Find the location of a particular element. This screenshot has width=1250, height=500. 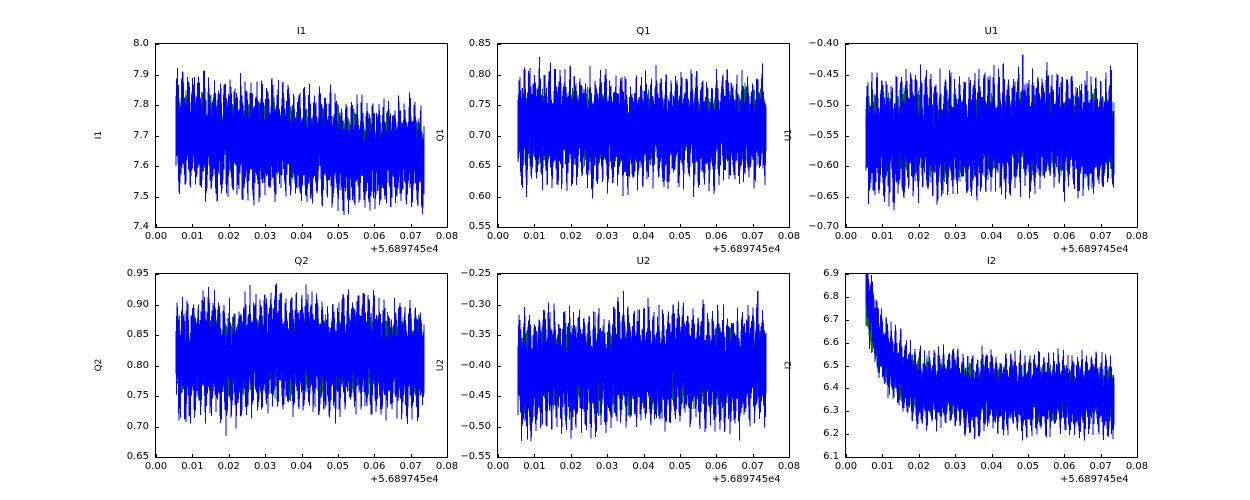

y-axis-label: U1 is located at coordinates (789, 134).